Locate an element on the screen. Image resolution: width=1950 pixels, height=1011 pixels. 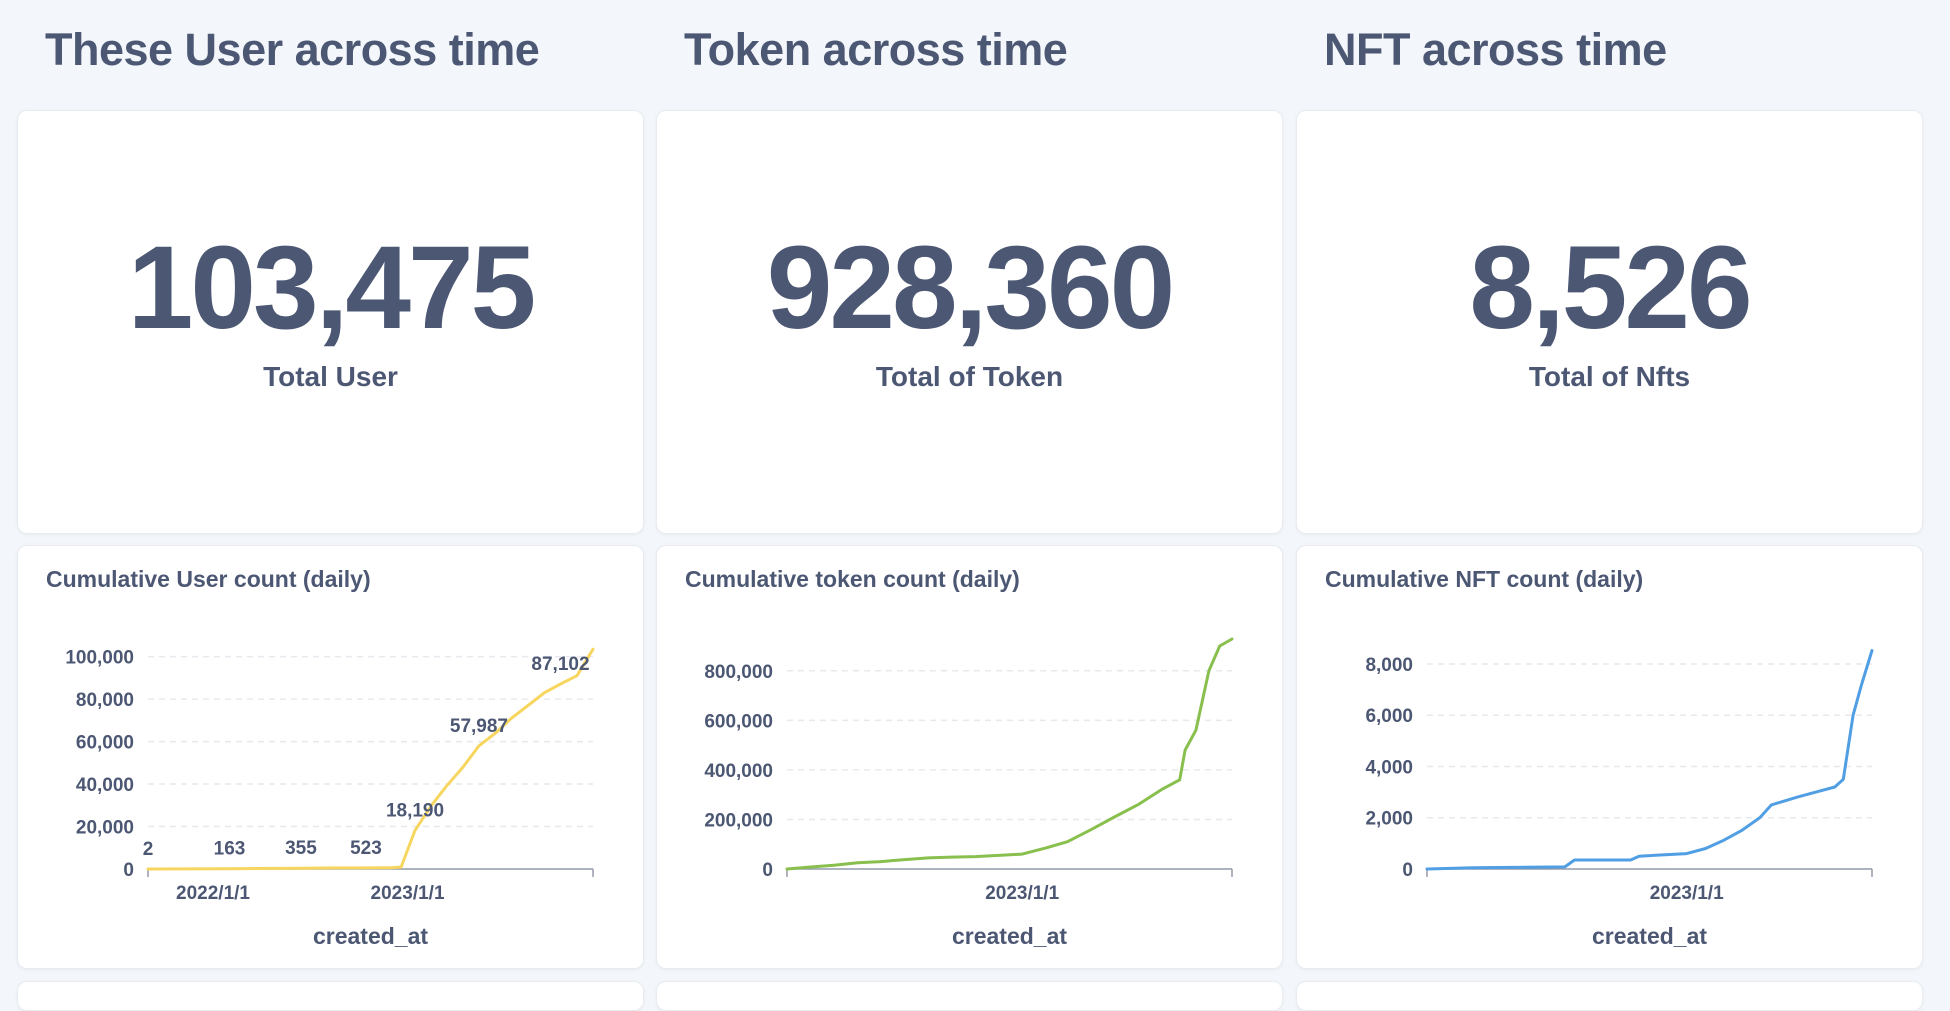
total-user-label: Total User is located at coordinates (330, 376).